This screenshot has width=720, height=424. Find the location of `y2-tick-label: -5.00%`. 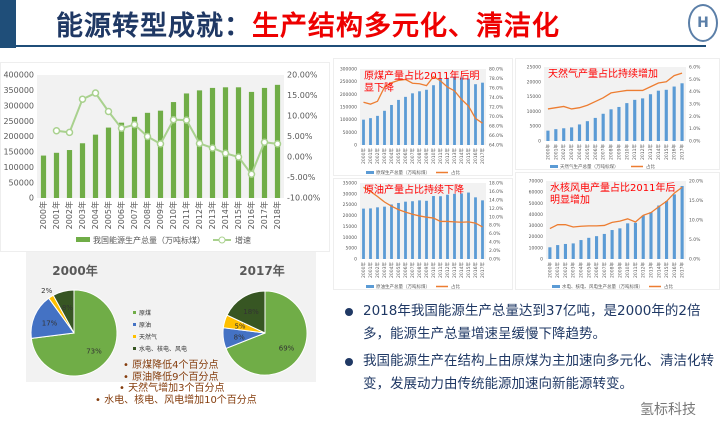

y2-tick-label: -5.00% is located at coordinates (301, 177).